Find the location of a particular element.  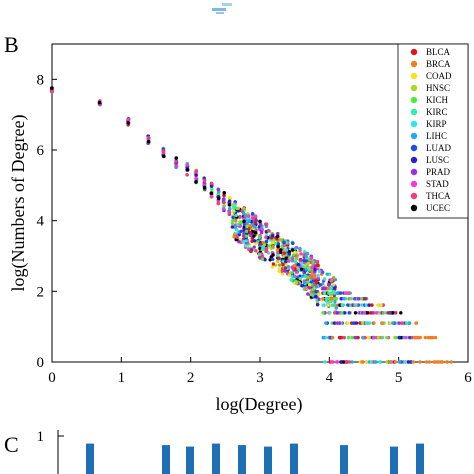

legend-label: UCEC is located at coordinates (438, 208).